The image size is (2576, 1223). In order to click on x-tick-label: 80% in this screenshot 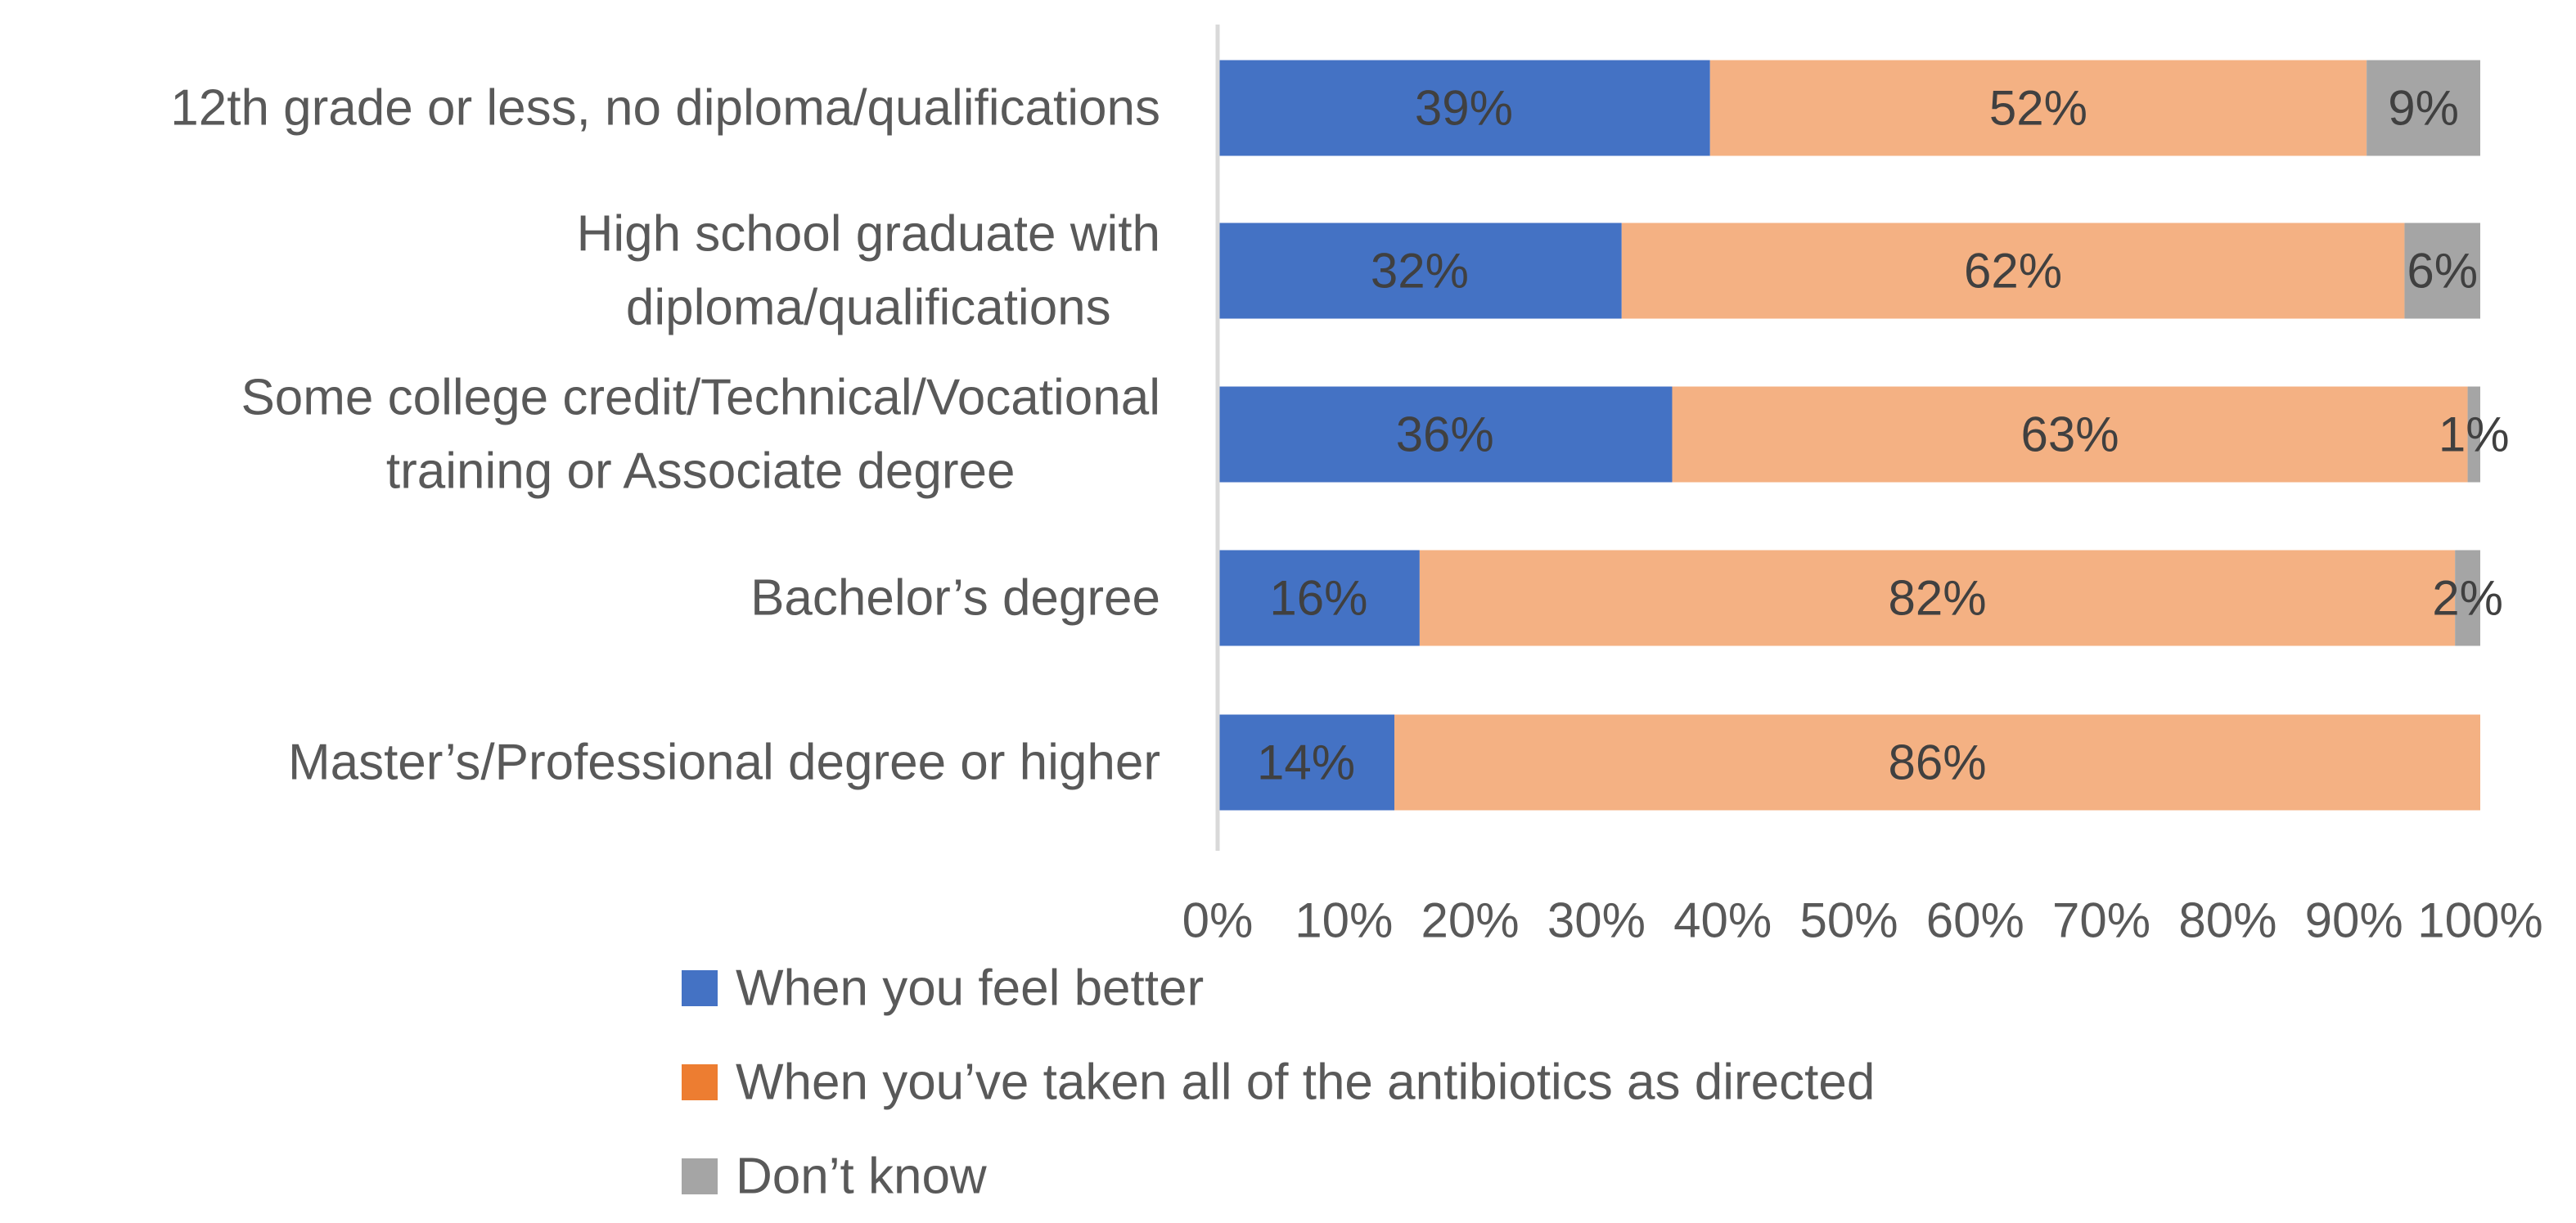, I will do `click(2227, 920)`.